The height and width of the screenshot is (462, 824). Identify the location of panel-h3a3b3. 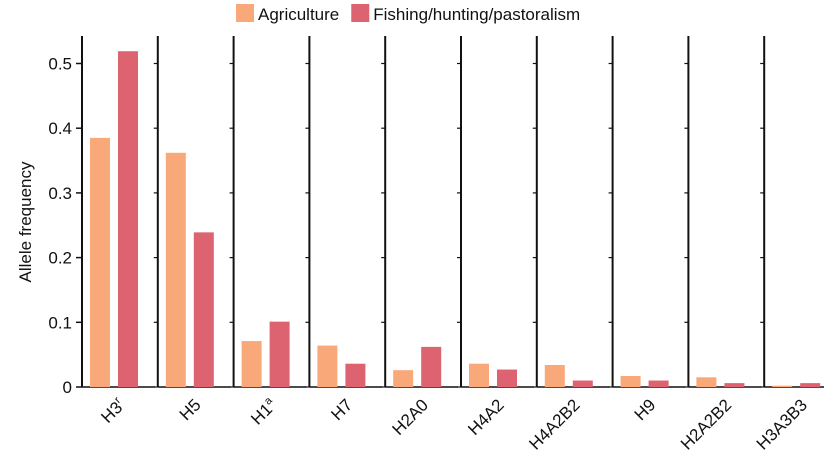
(792, 212).